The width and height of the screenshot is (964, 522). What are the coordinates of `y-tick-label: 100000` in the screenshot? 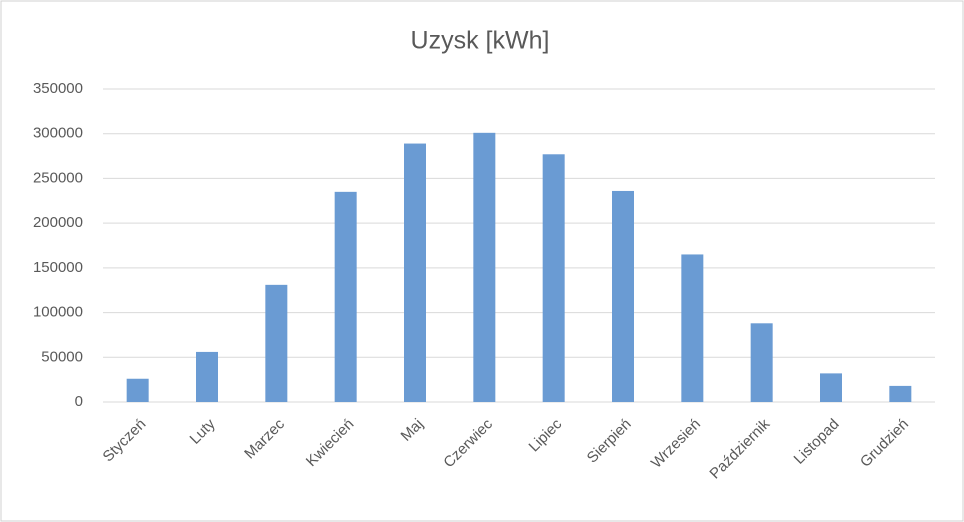 It's located at (58, 312).